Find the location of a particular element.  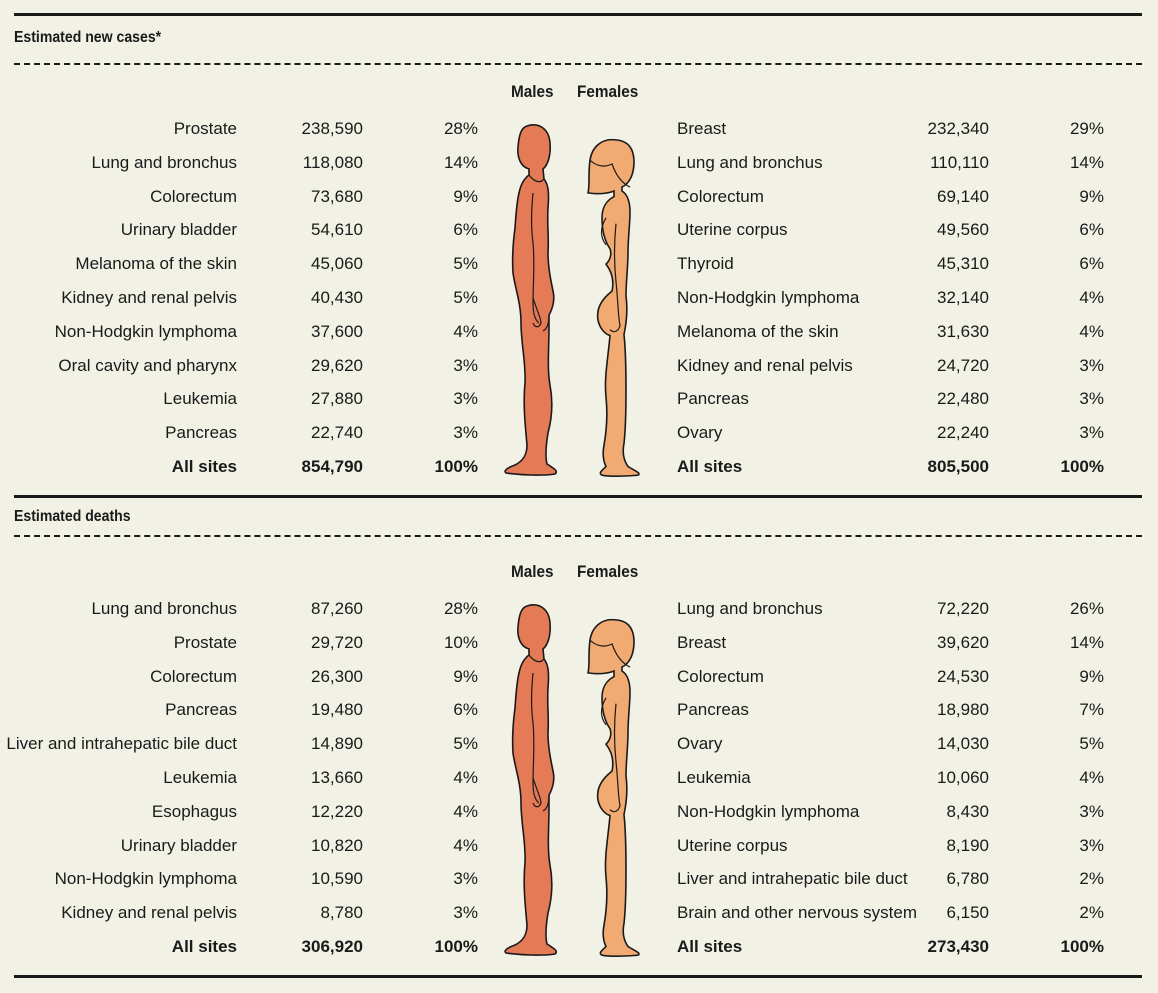

male-case-count: 8,780 is located at coordinates (341, 913).